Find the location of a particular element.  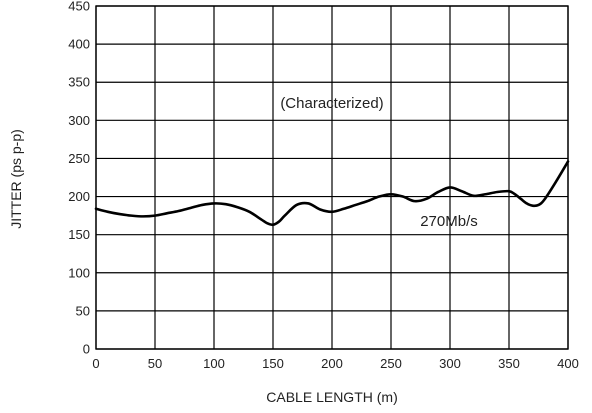

annotation-characterized: (Characterized) is located at coordinates (331, 103).